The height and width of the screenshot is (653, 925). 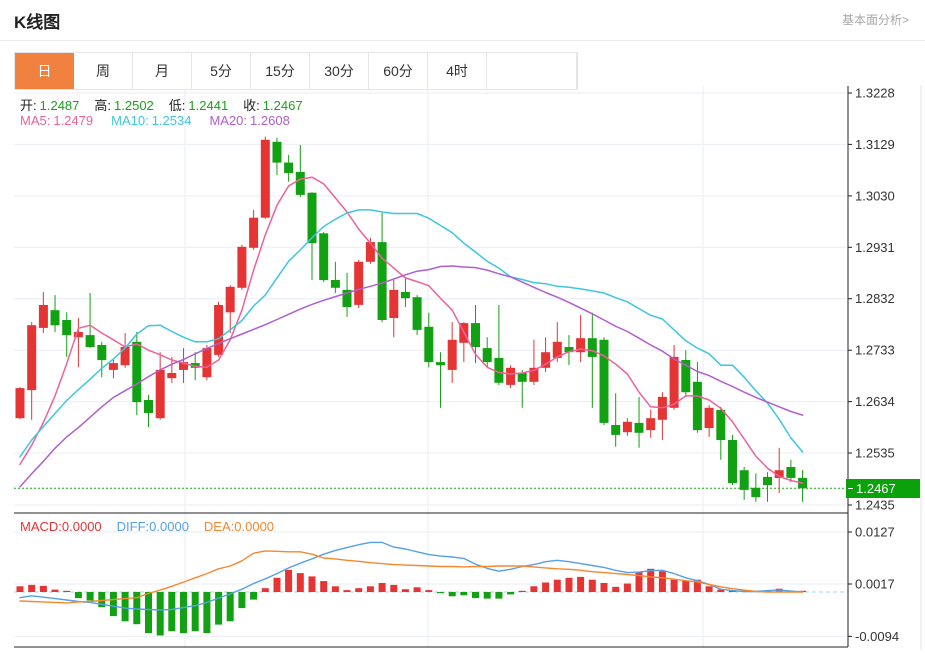 I want to click on macd-lines, so click(x=411, y=576).